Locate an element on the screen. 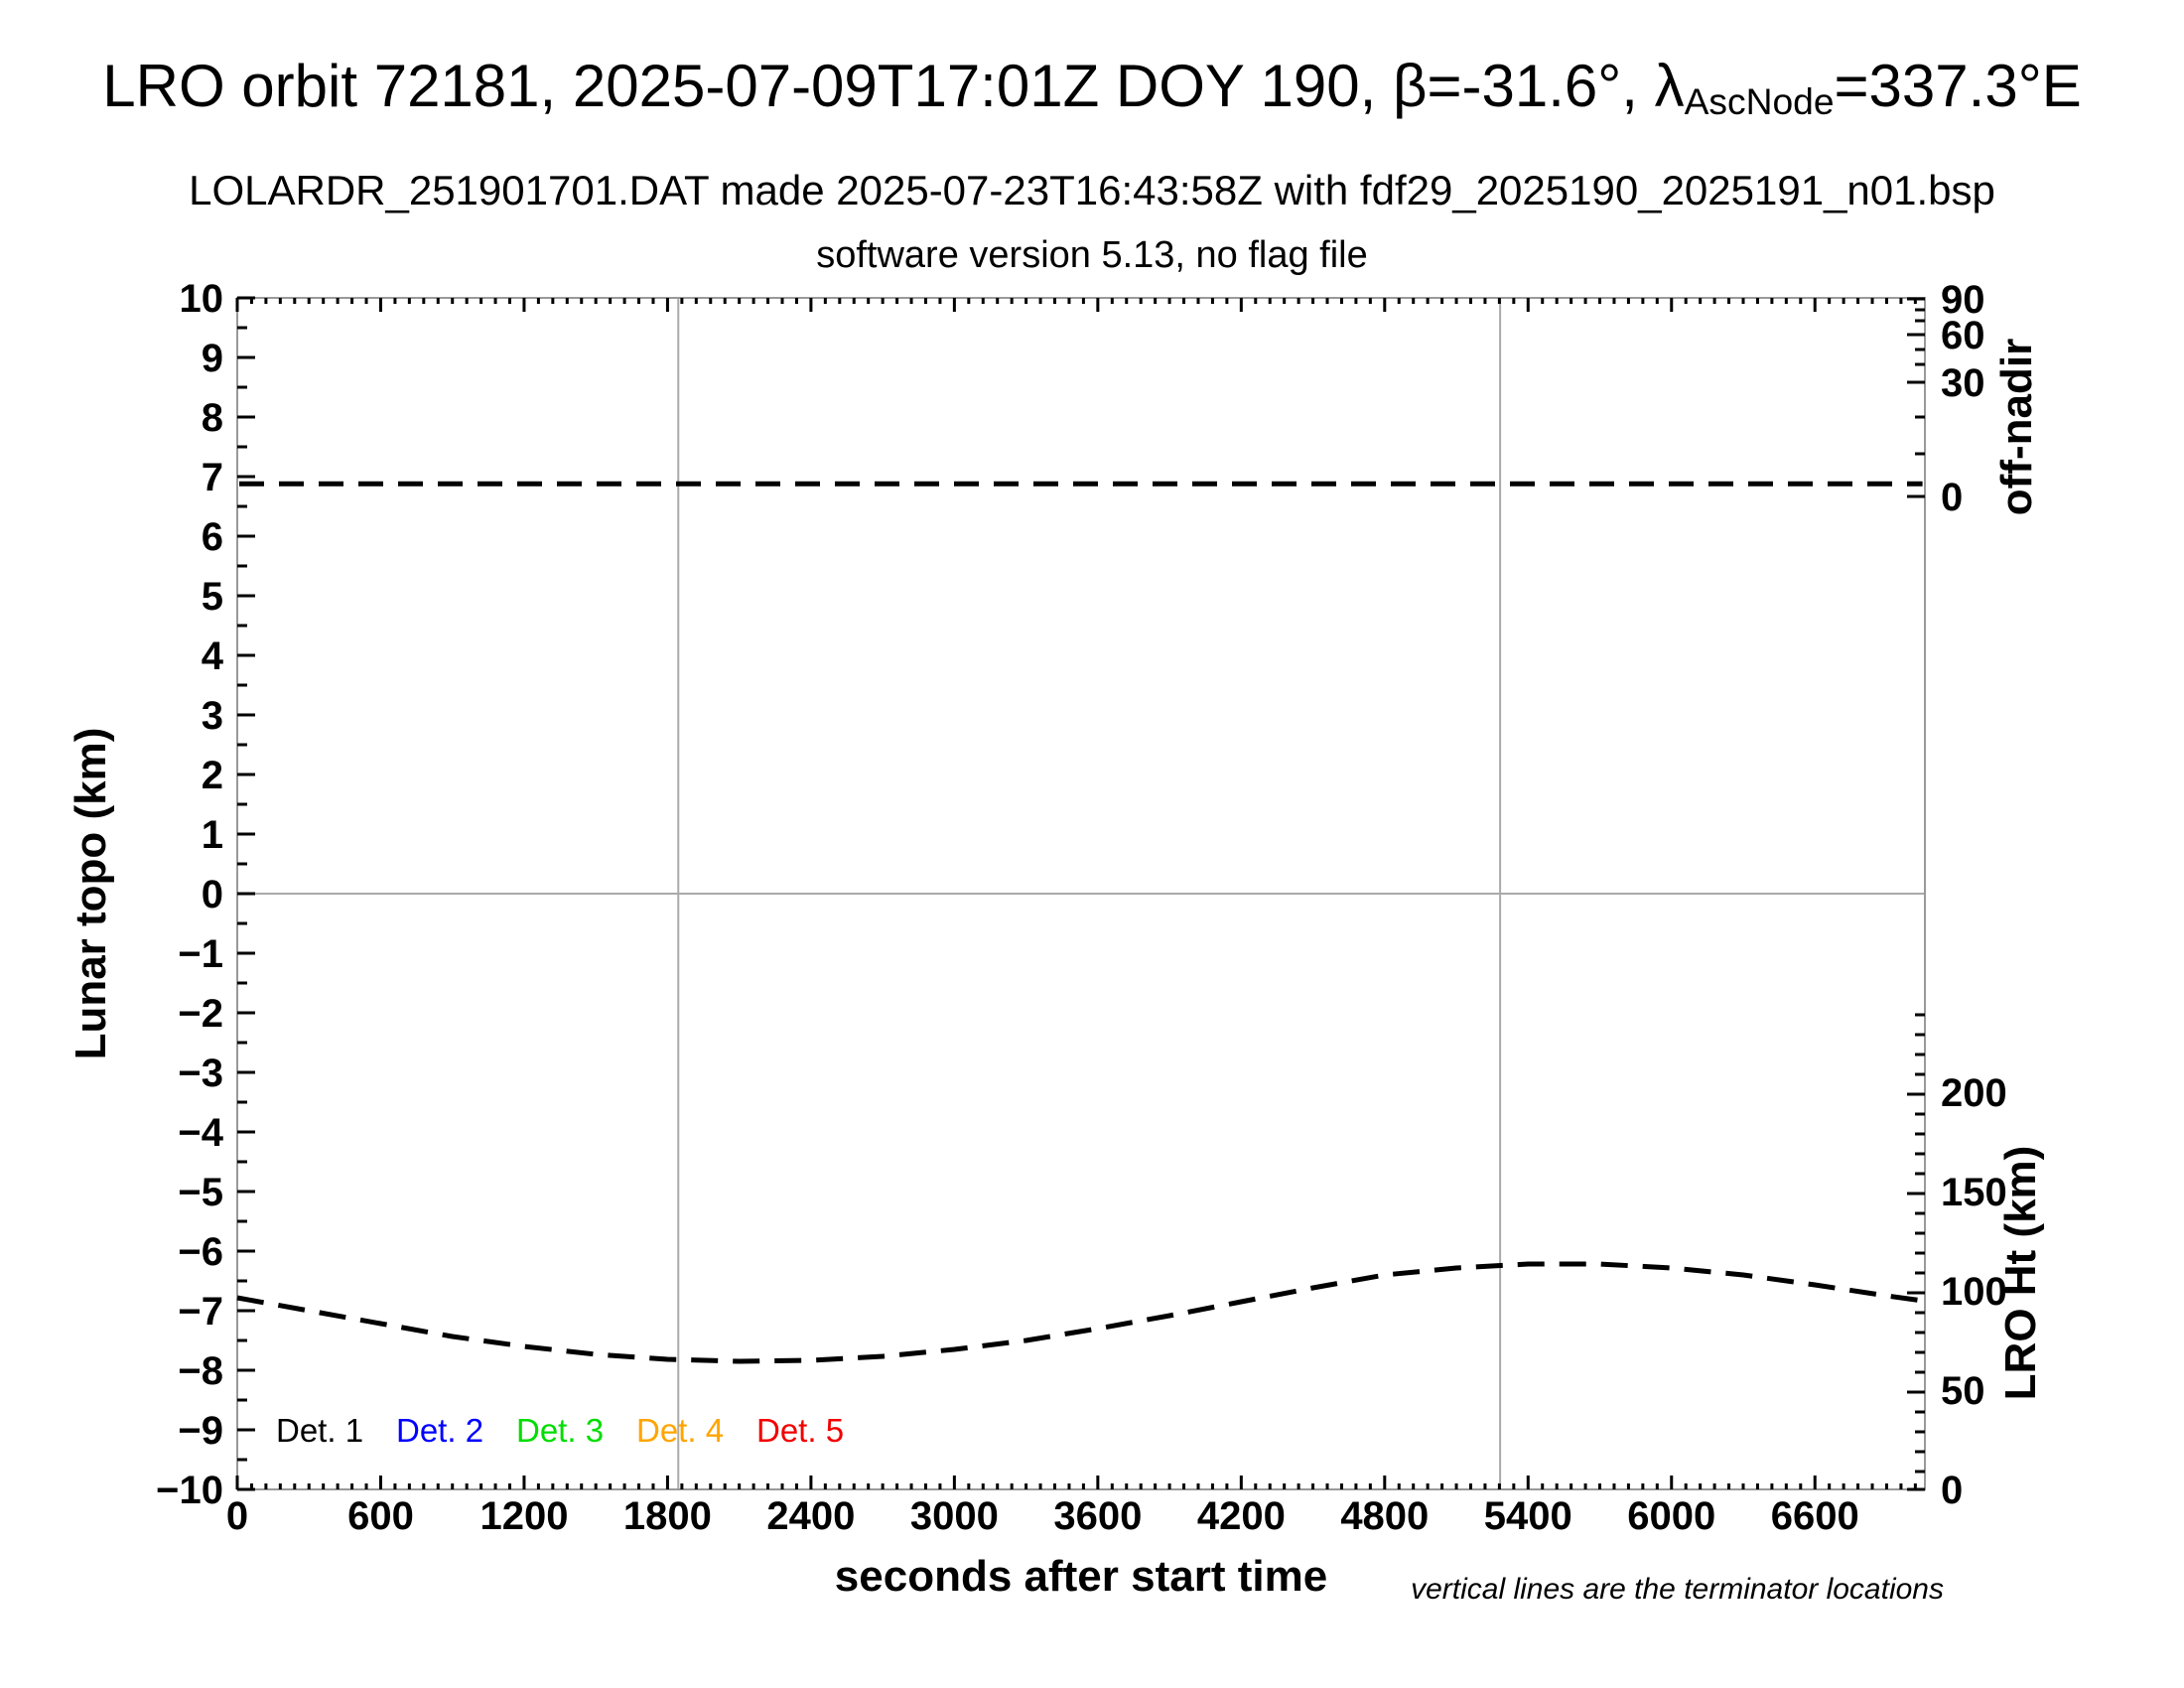 This screenshot has width=2184, height=1688. x-tick-label: 1800 is located at coordinates (667, 1516).